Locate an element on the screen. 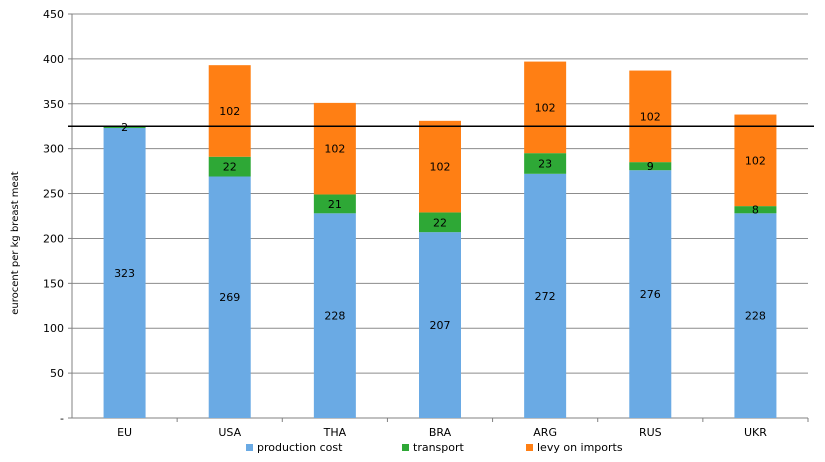  y-tick-label: - is located at coordinates (62, 418).